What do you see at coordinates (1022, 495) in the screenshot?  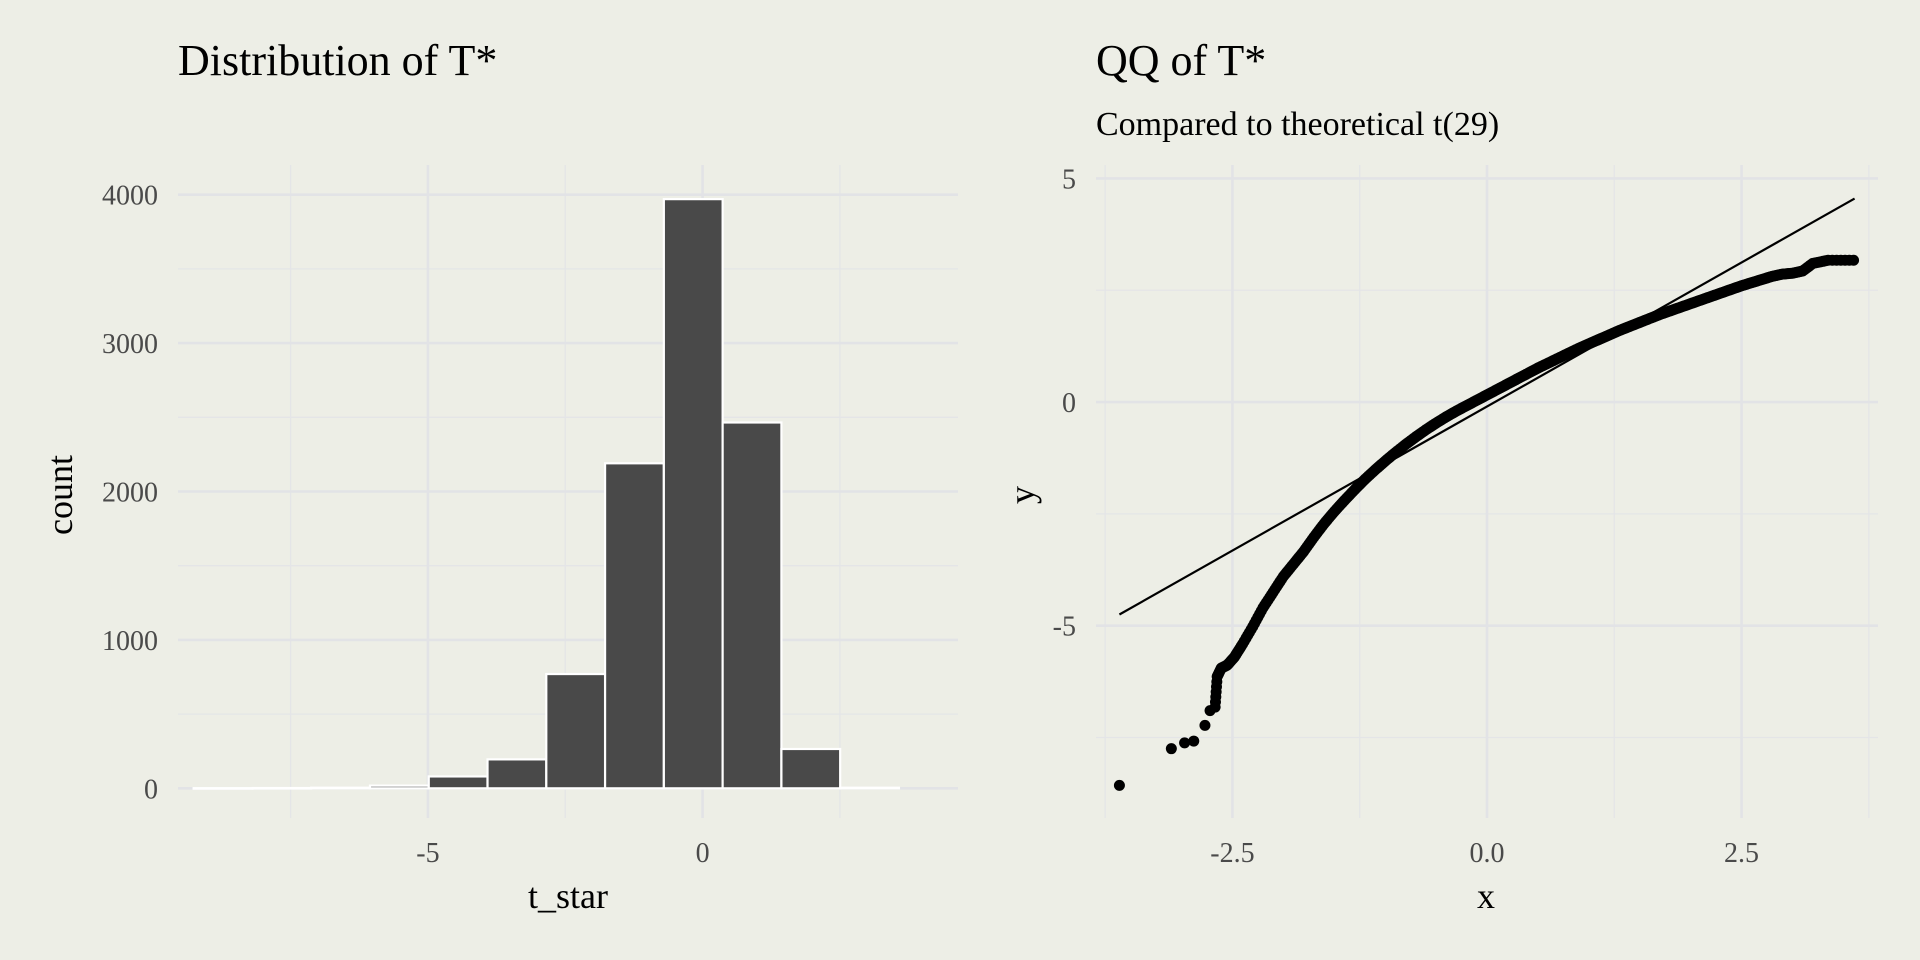 I see `qq-y-axis-title: y` at bounding box center [1022, 495].